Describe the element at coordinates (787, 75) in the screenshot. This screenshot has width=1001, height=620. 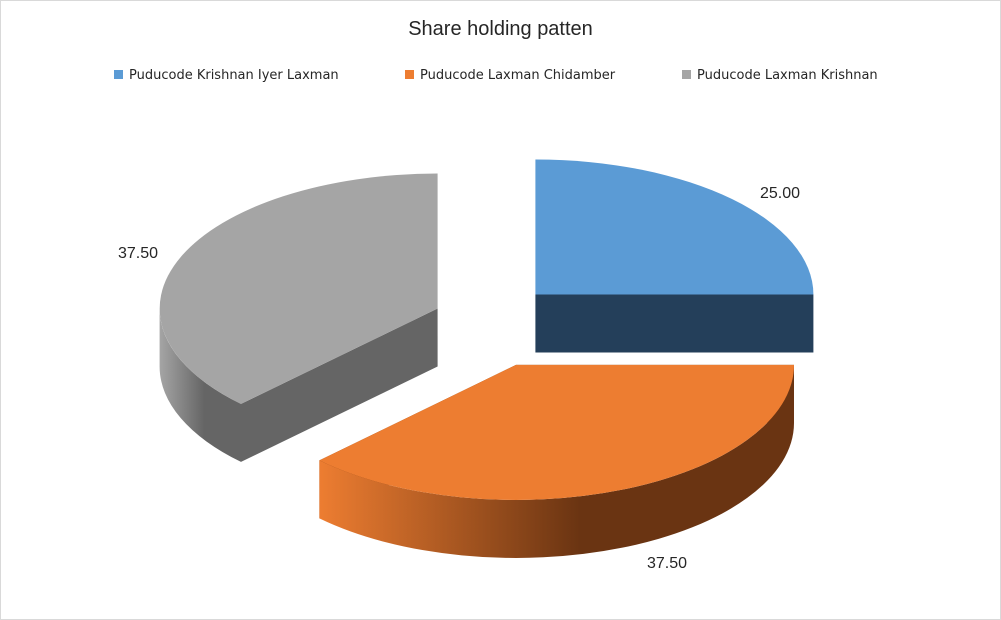
I see `legend-label-2: Puducode Laxman Krishnan` at that location.